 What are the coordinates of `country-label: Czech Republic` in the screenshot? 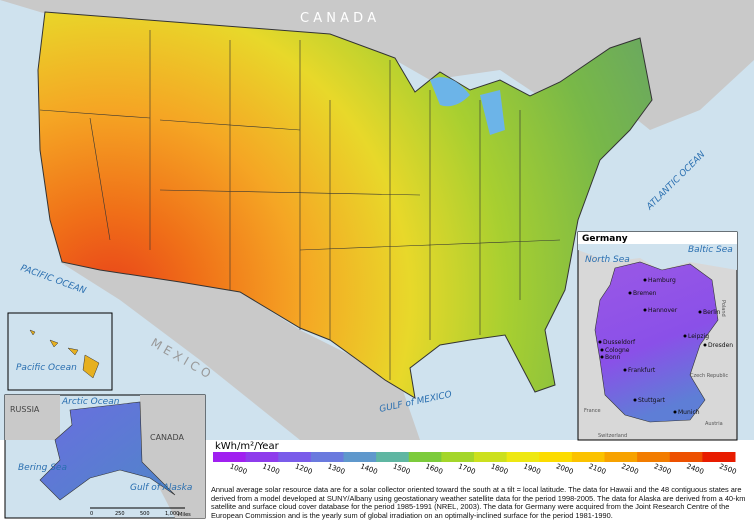 It's located at (709, 376).